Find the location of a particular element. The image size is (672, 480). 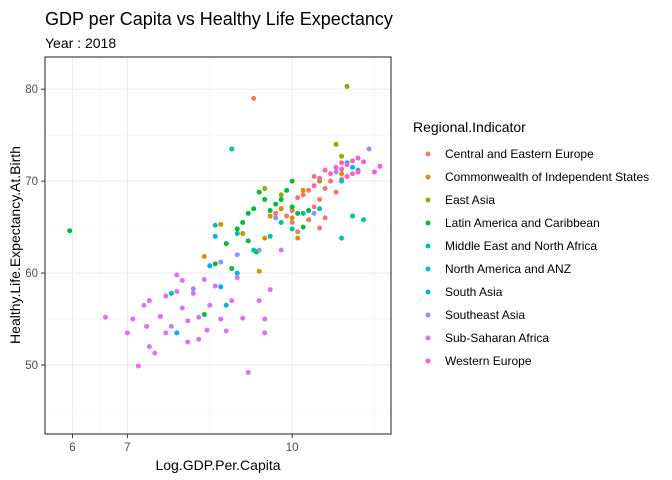

chart-subtitle: Year : 2018 is located at coordinates (80, 43).